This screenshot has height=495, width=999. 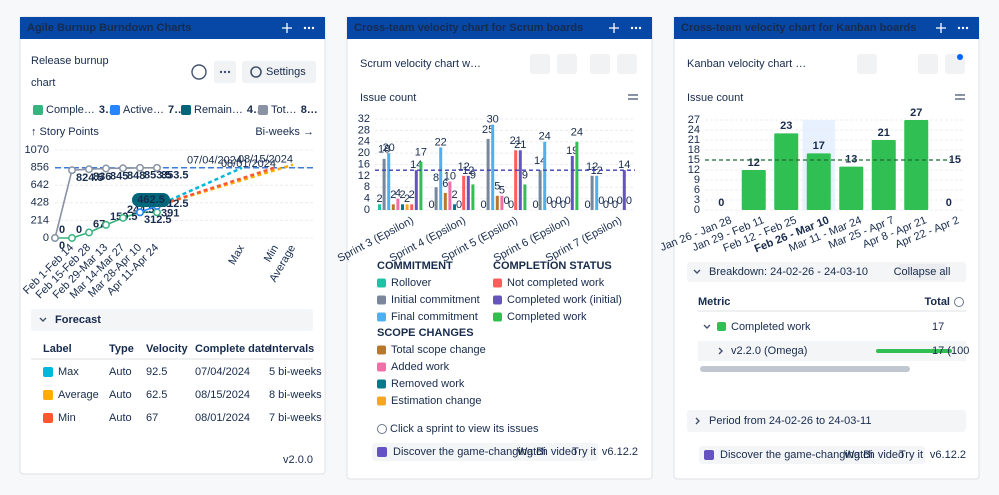 I want to click on legend-label: Total scope change, so click(x=438, y=350).